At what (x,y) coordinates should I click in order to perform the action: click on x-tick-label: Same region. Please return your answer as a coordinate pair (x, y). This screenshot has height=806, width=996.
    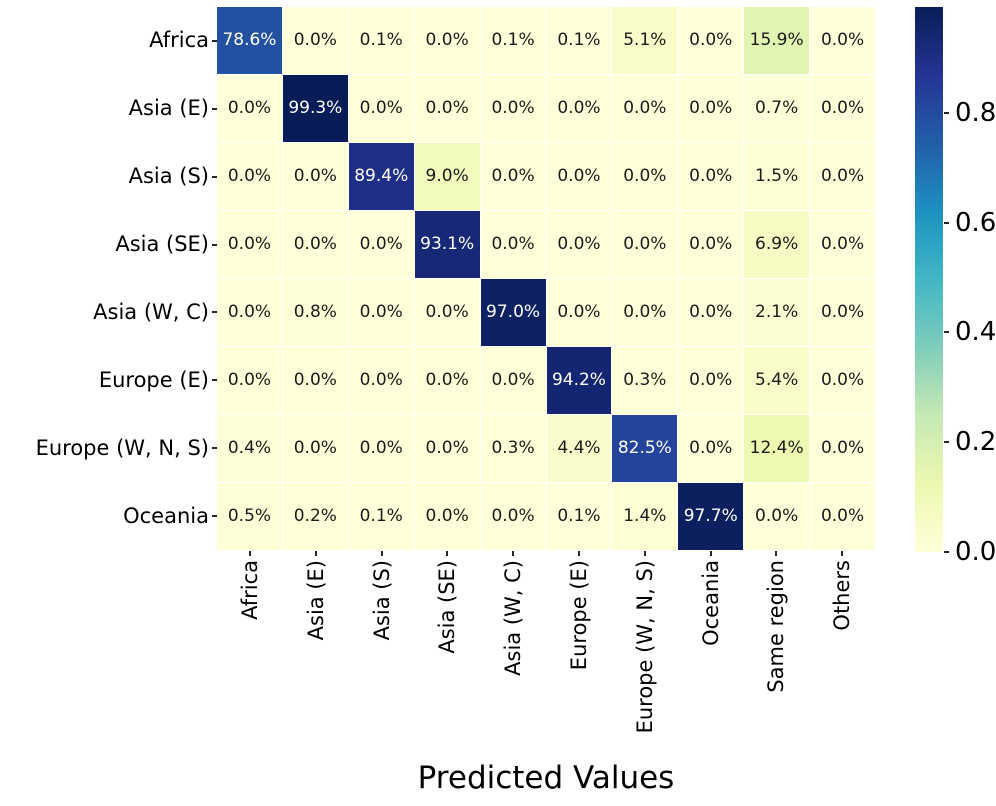
    Looking at the image, I should click on (776, 626).